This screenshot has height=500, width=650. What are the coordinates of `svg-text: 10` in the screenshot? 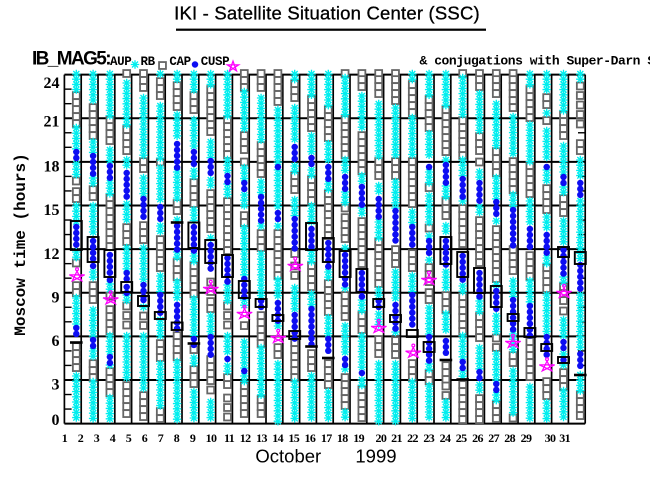 It's located at (211, 438).